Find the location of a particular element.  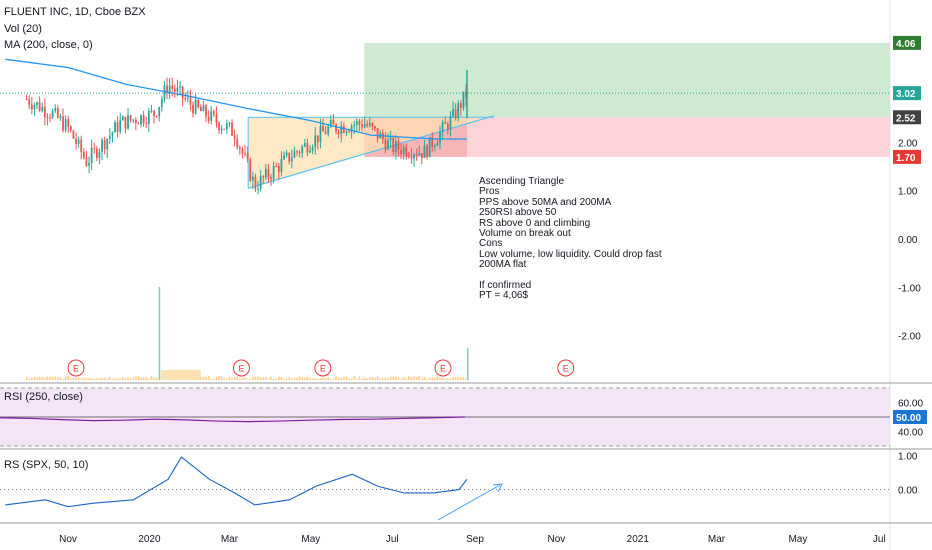

price-tick-label: -1.00 is located at coordinates (909, 288).